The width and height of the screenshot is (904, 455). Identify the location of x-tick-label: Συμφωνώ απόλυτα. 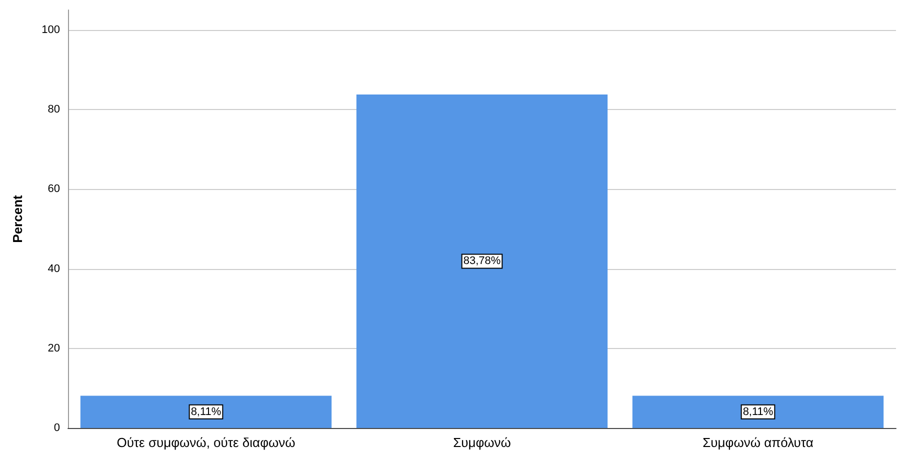
(758, 442).